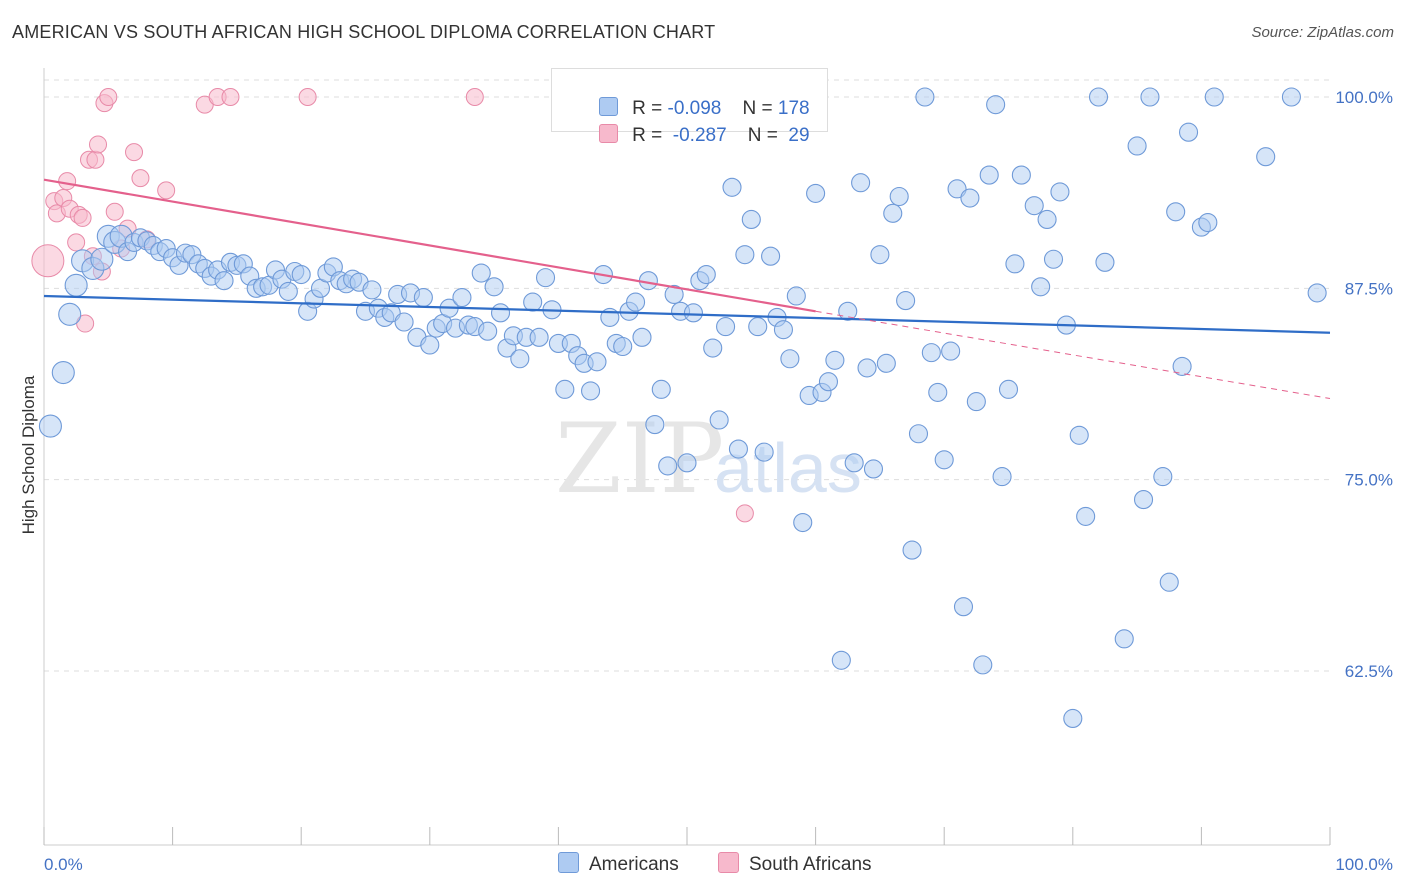  Describe the element at coordinates (796, 135) in the screenshot. I see `legend-n-value: 29` at that location.